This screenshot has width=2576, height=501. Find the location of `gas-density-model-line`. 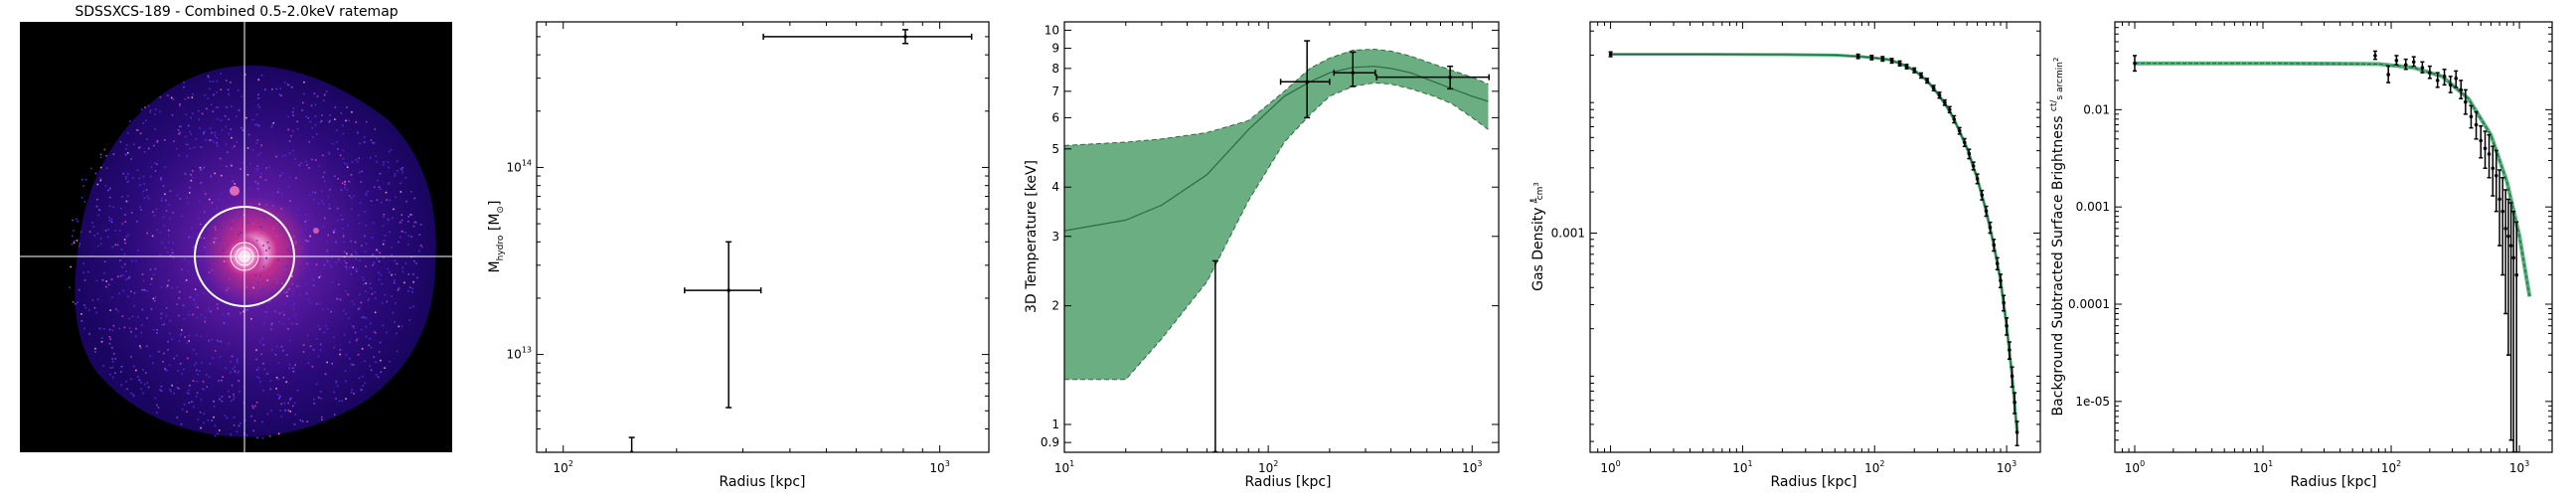

gas-density-model-line is located at coordinates (1814, 243).